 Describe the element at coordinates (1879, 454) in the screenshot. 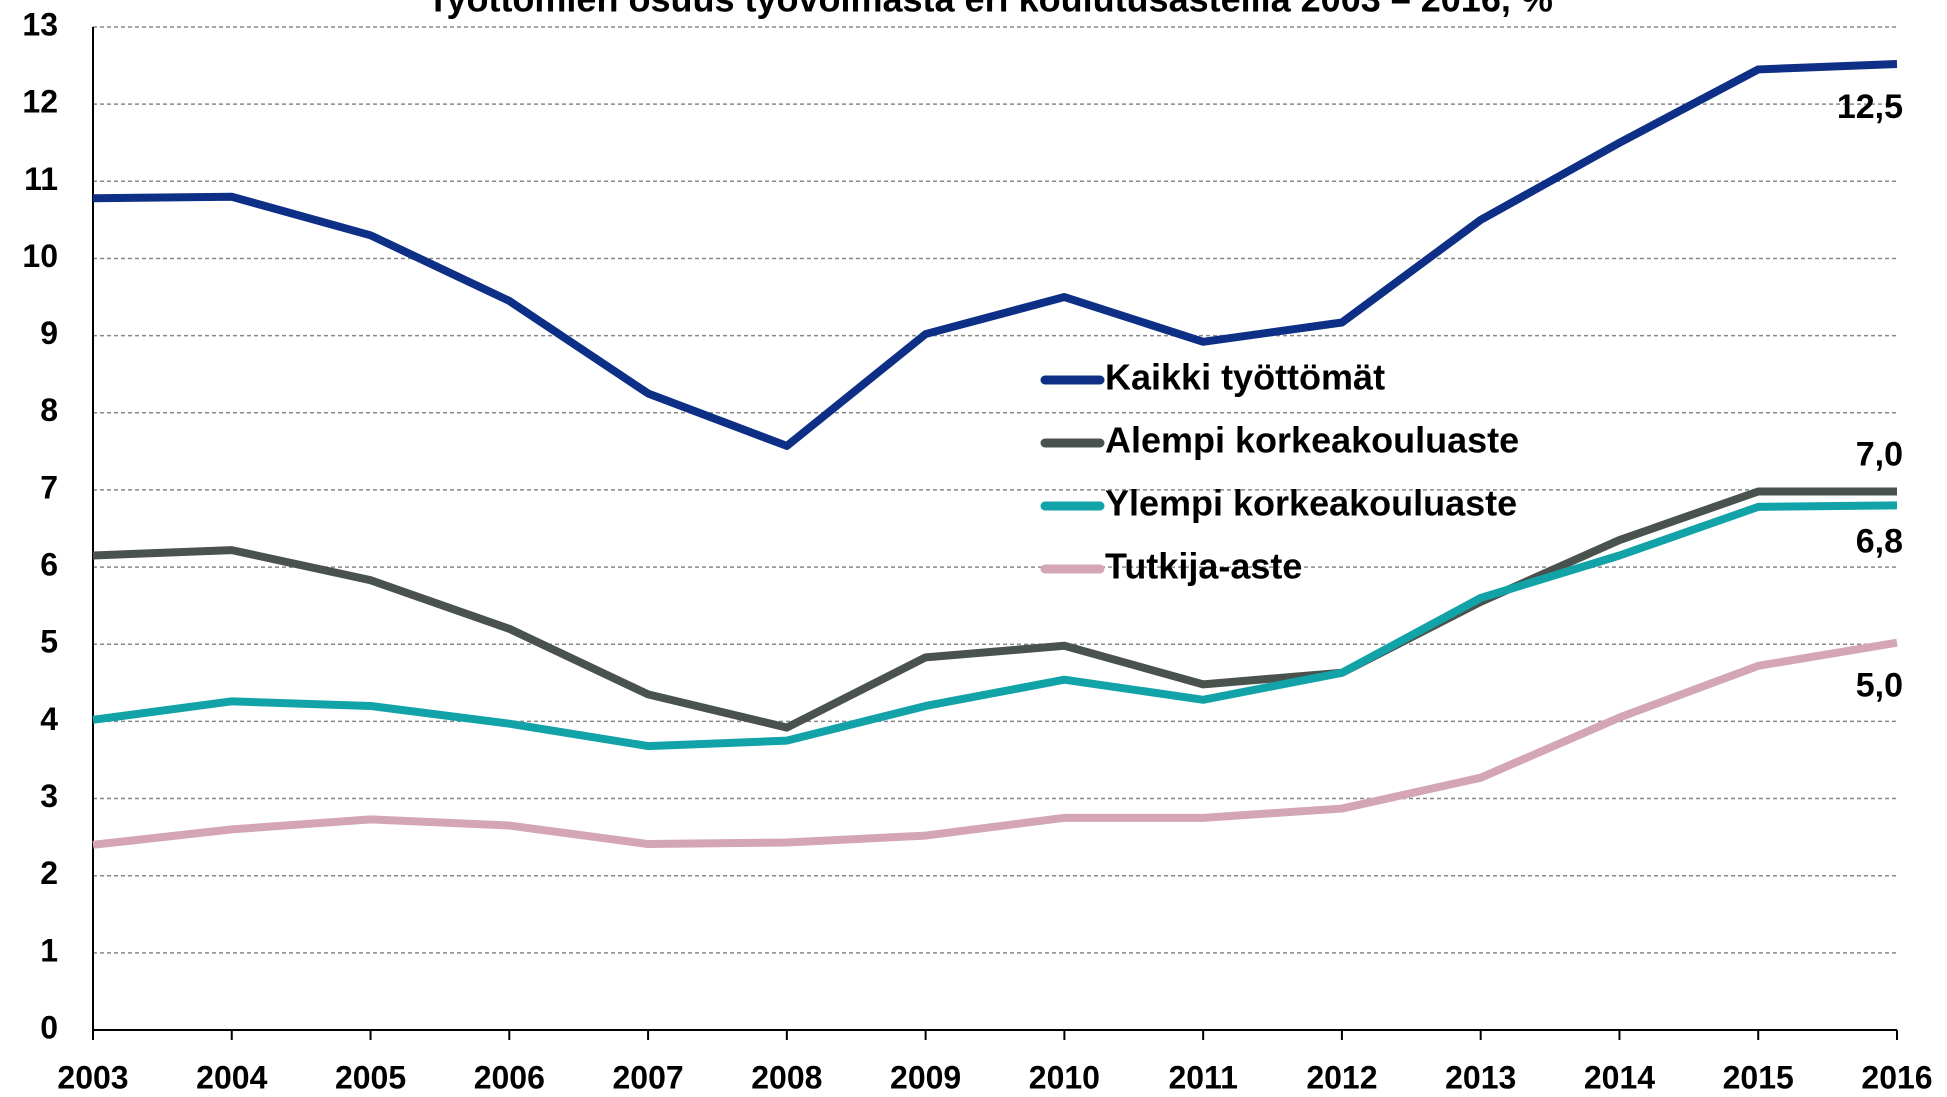

I see `value-label: 7,0` at that location.